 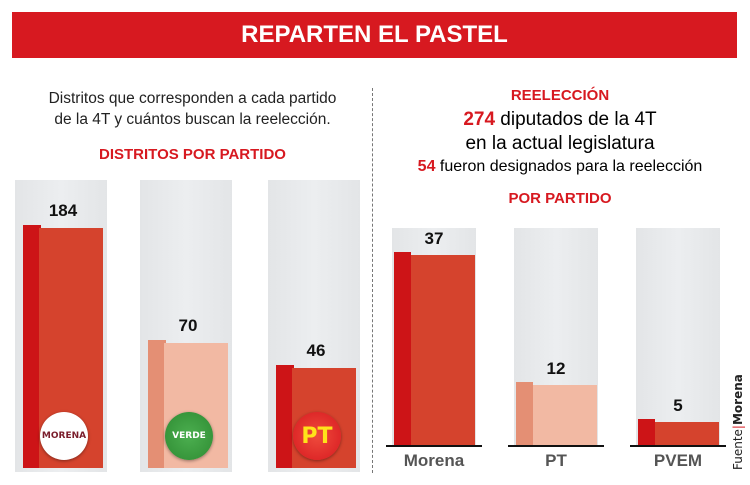 What do you see at coordinates (317, 436) in the screenshot?
I see `logo-pt: PT` at bounding box center [317, 436].